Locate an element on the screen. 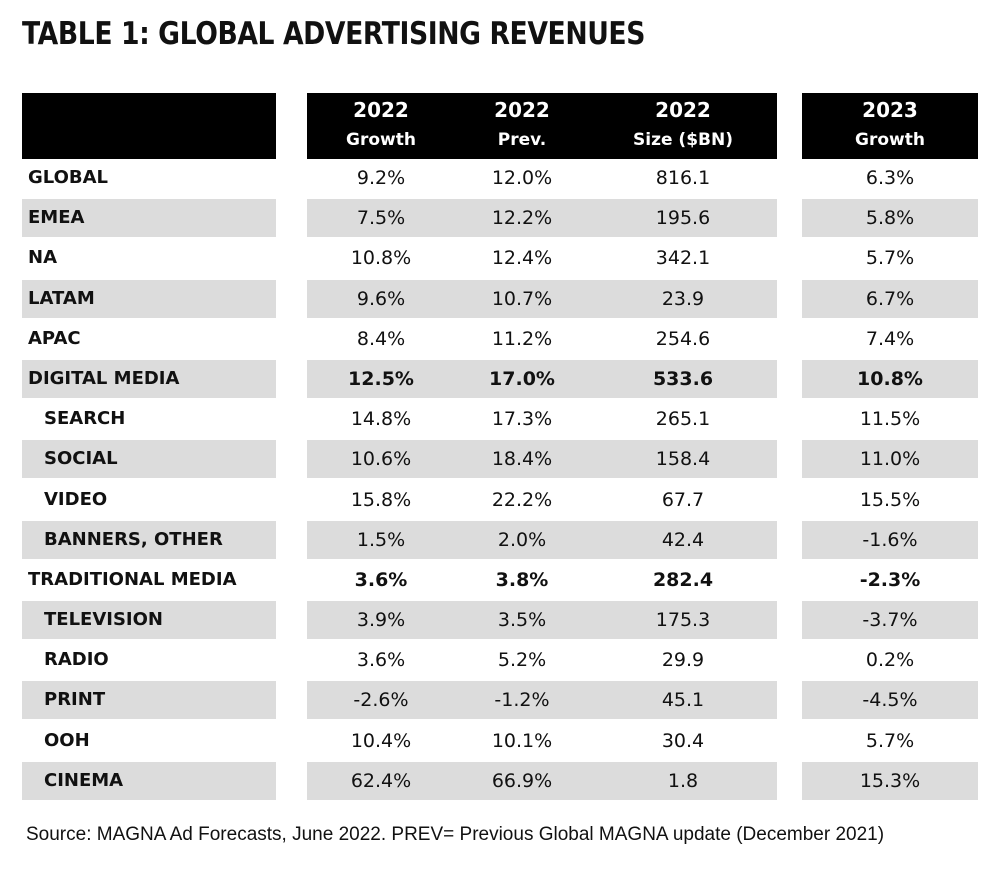  table-row: OOH 10.4% 10.1% 30.4 5.7% is located at coordinates (500, 742).